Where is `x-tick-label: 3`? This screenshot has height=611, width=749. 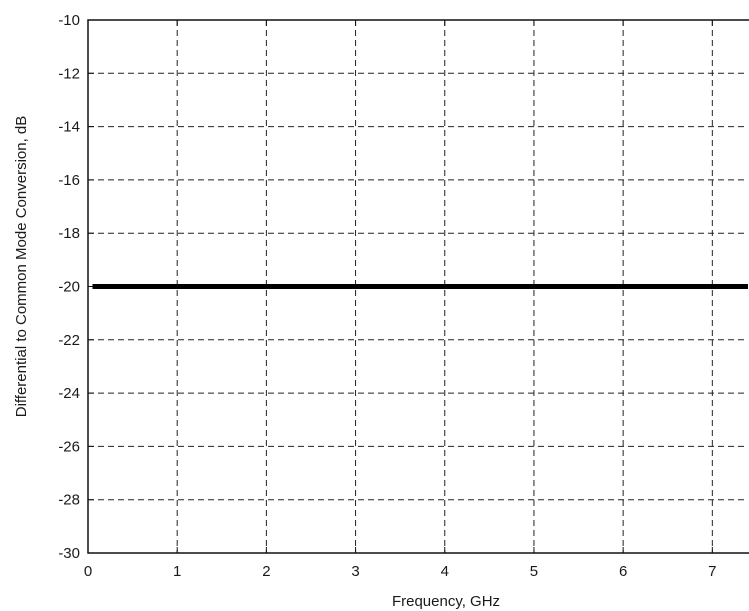 x-tick-label: 3 is located at coordinates (355, 571).